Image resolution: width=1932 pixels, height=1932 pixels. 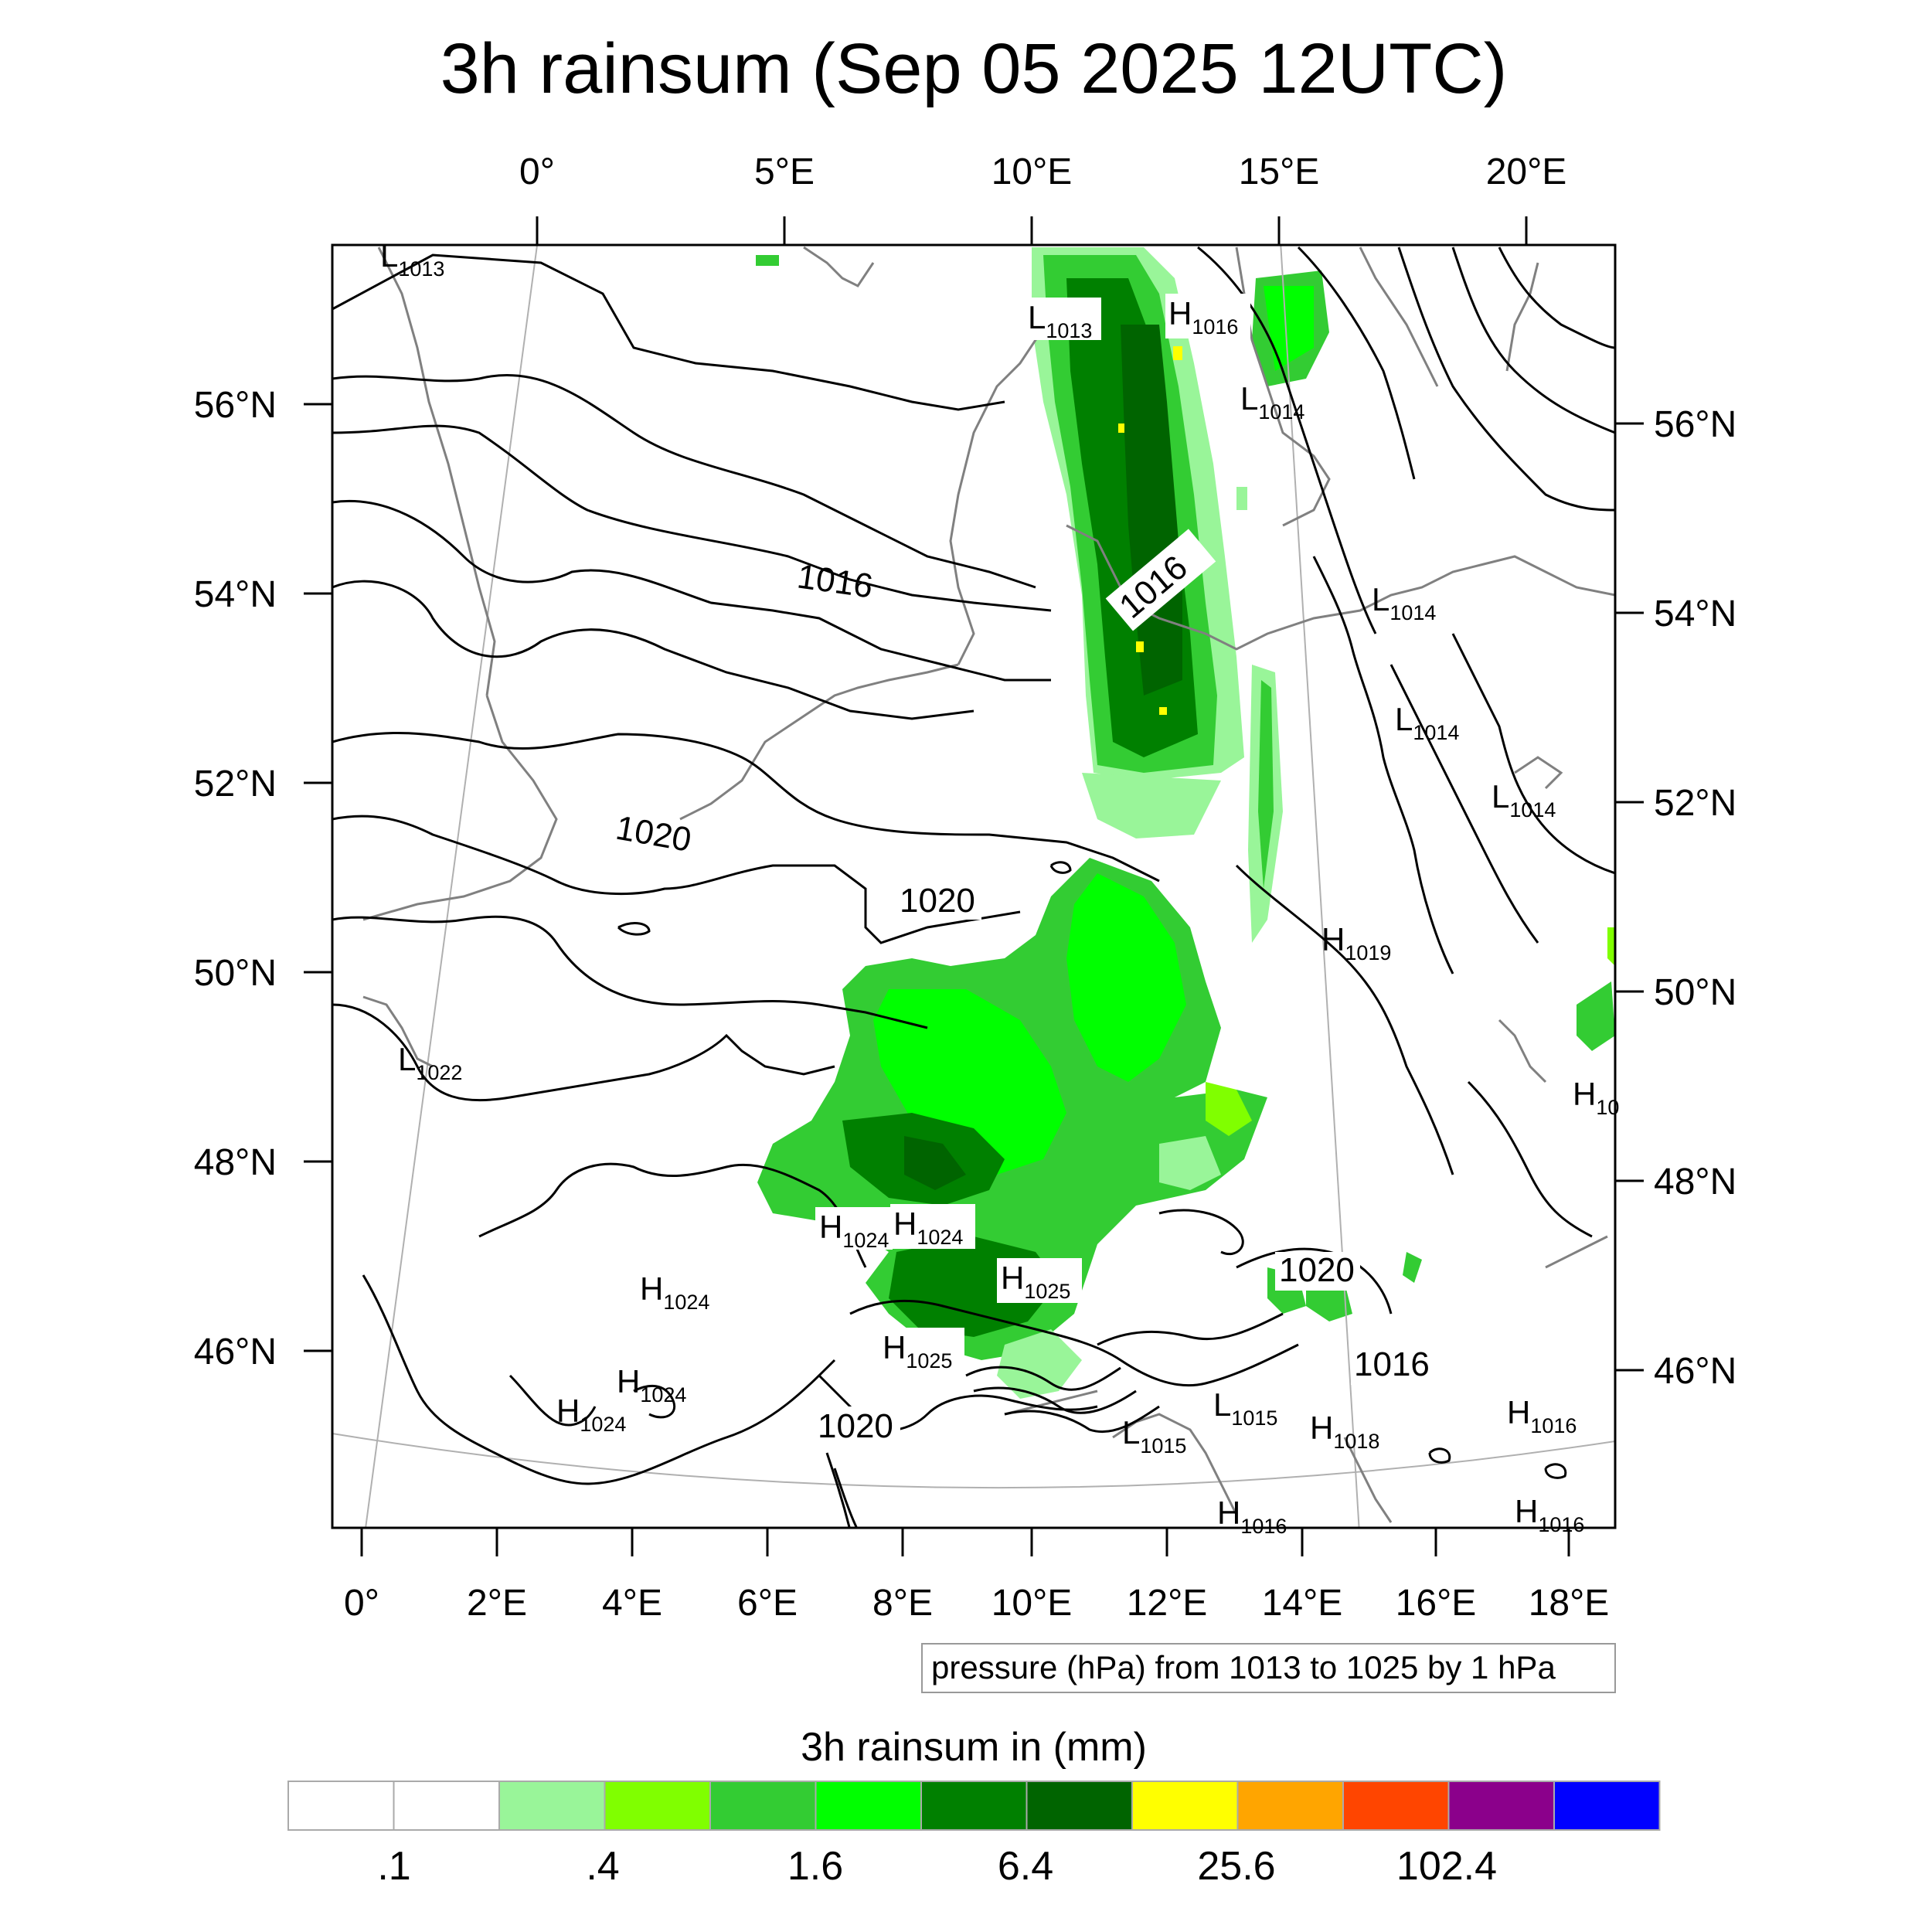 I want to click on svg-text: L1015, so click(x=1245, y=1408).